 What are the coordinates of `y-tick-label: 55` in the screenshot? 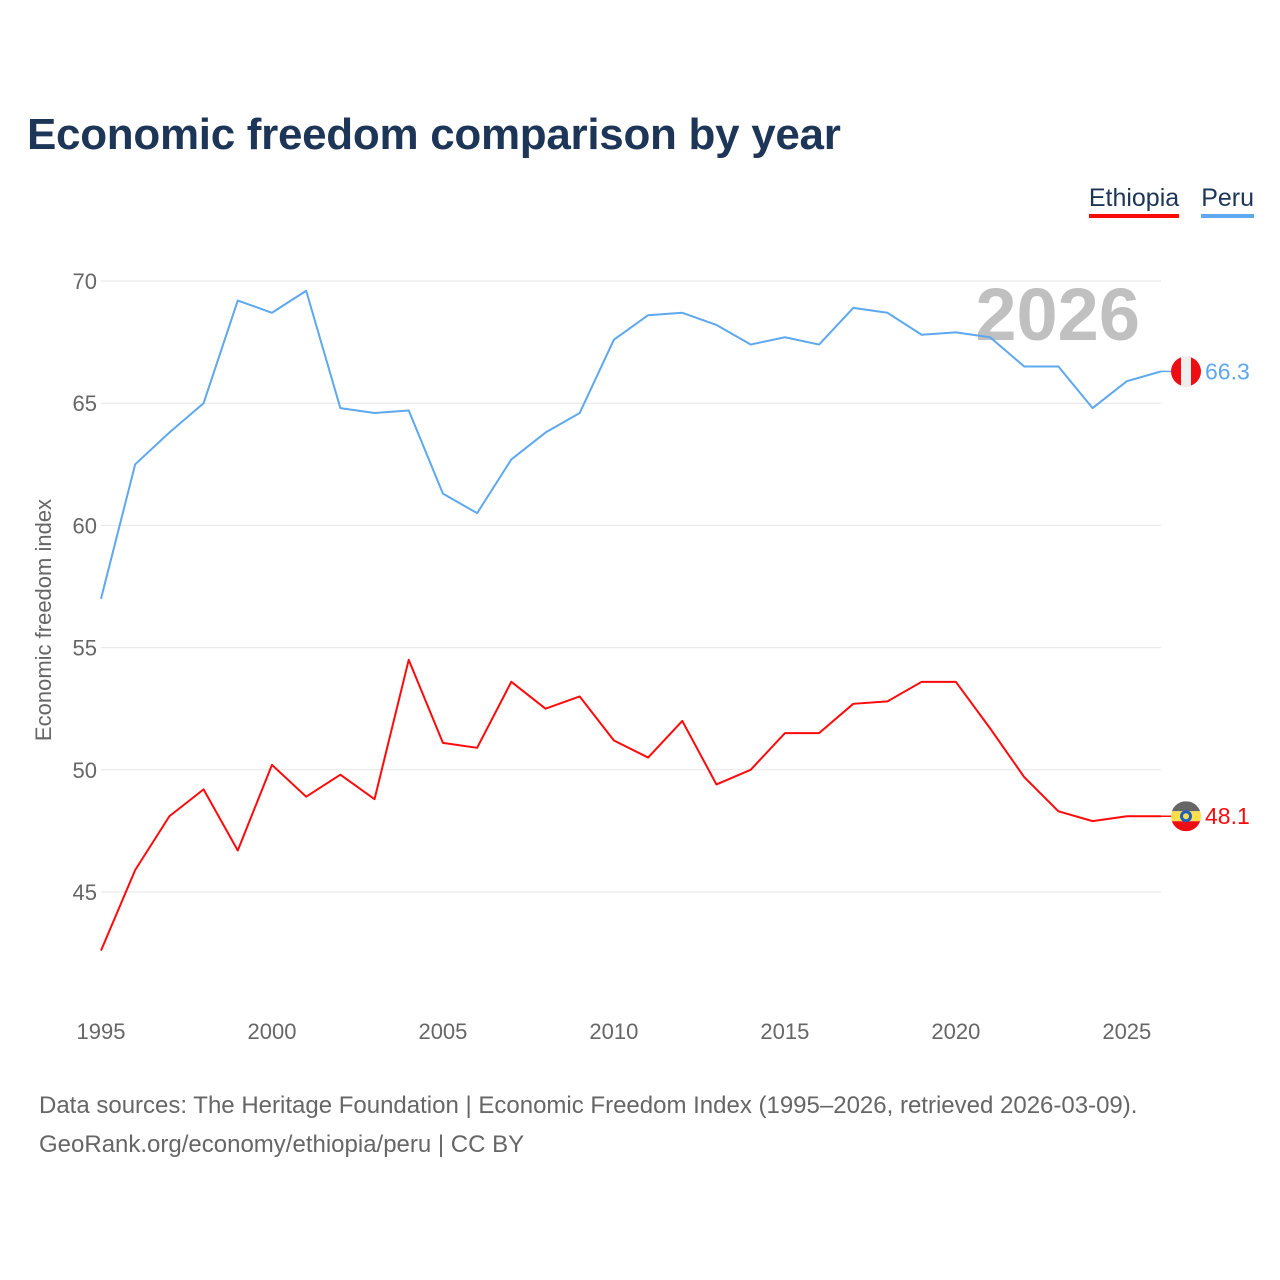 It's located at (85, 648).